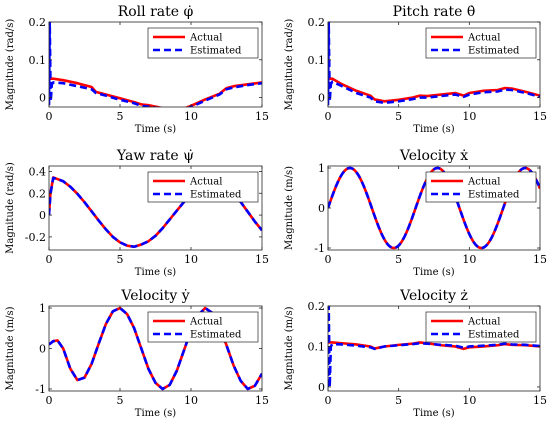  What do you see at coordinates (155, 156) in the screenshot?
I see `chart-title: Yaw rate ψ̇` at bounding box center [155, 156].